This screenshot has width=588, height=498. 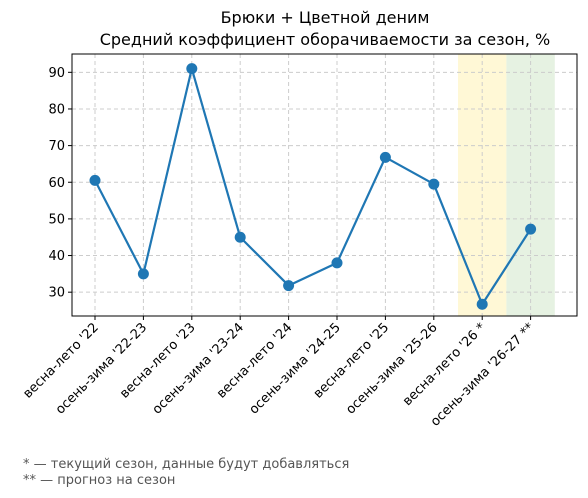 What do you see at coordinates (56, 293) in the screenshot?
I see `y-tick-label: 30` at bounding box center [56, 293].